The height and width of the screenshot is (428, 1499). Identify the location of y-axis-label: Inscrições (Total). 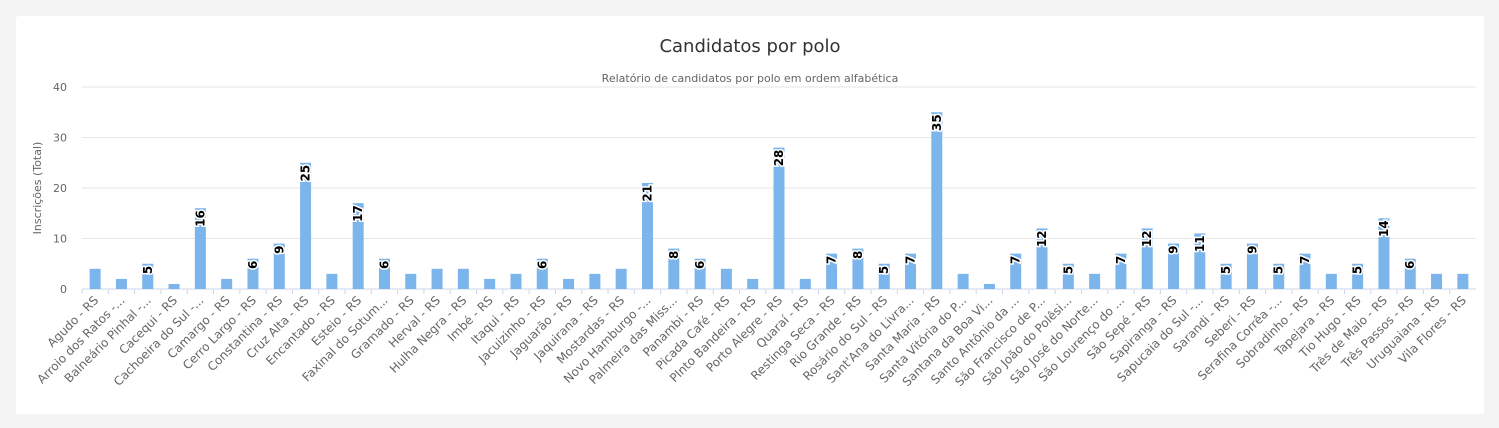
(37, 188).